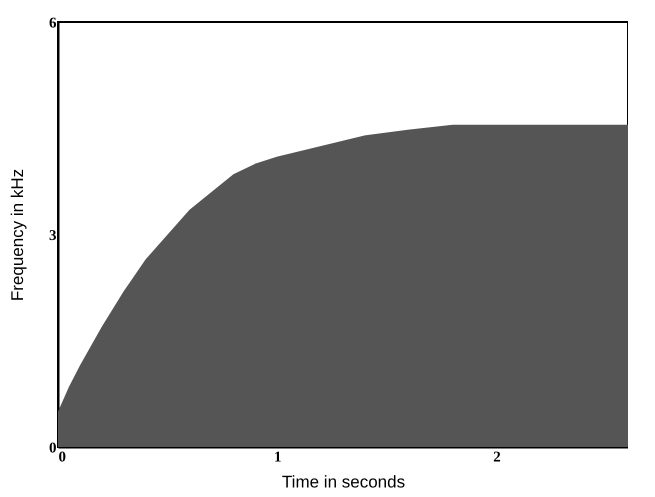 The width and height of the screenshot is (655, 497). Describe the element at coordinates (53, 24) in the screenshot. I see `y-tick-label: 6` at that location.